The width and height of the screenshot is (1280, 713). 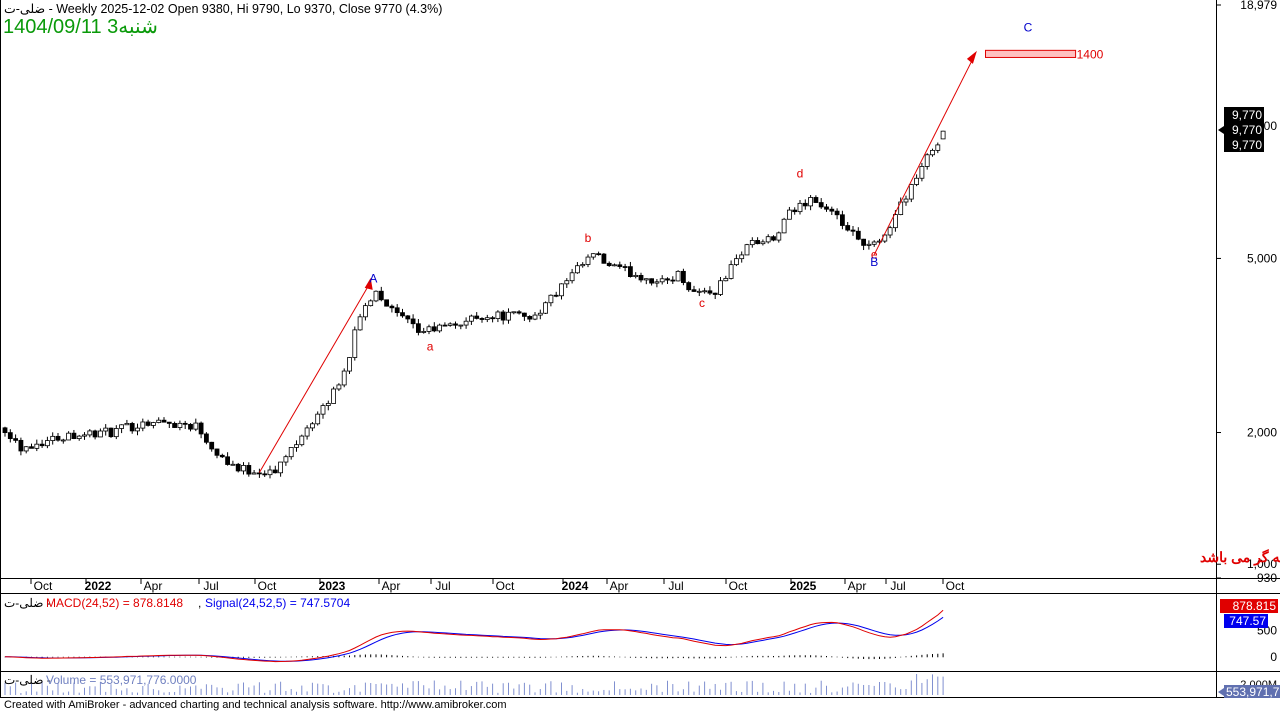 What do you see at coordinates (642, 686) in the screenshot?
I see `volume-pane: 2,000M553,971,7` at bounding box center [642, 686].